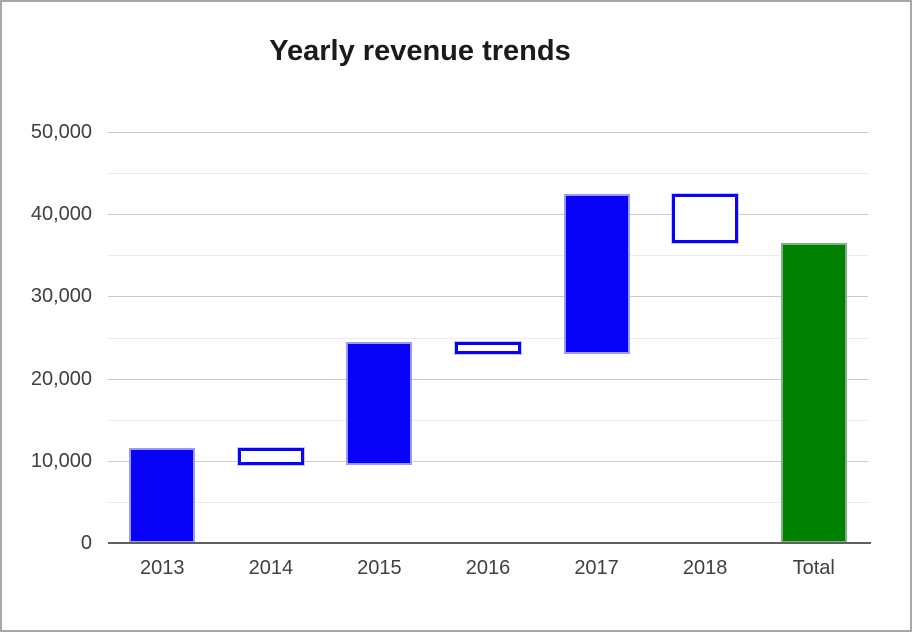  I want to click on waterfall-bar-total, so click(813, 392).